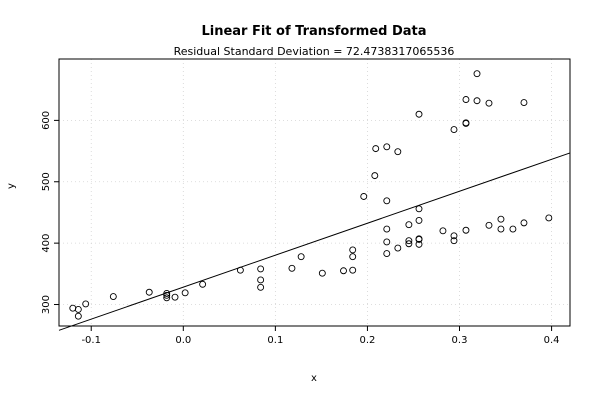 This screenshot has height=400, width=599. I want to click on y-tick-label: 600, so click(46, 120).